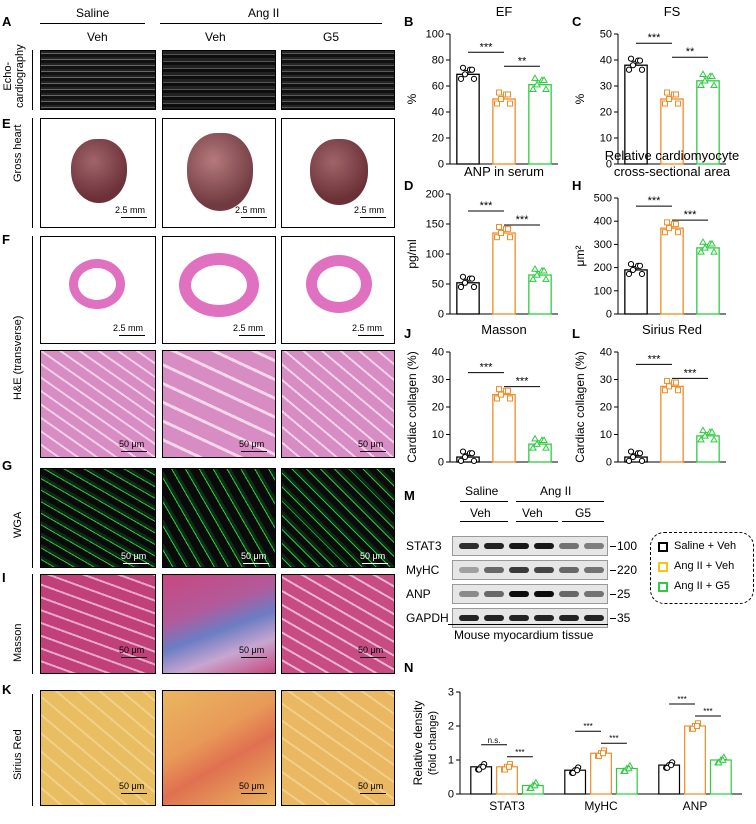  What do you see at coordinates (627, 570) in the screenshot?
I see `kda-label: 220` at bounding box center [627, 570].